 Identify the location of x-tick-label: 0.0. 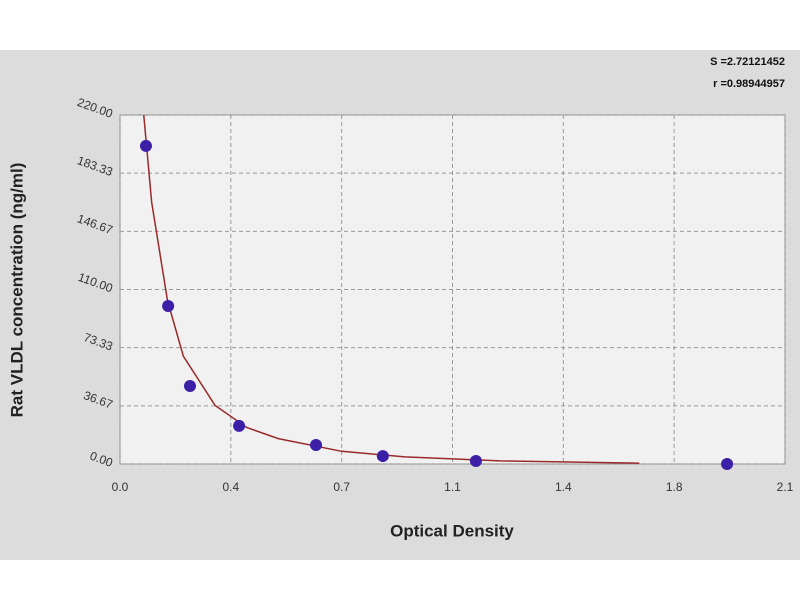
(120, 487).